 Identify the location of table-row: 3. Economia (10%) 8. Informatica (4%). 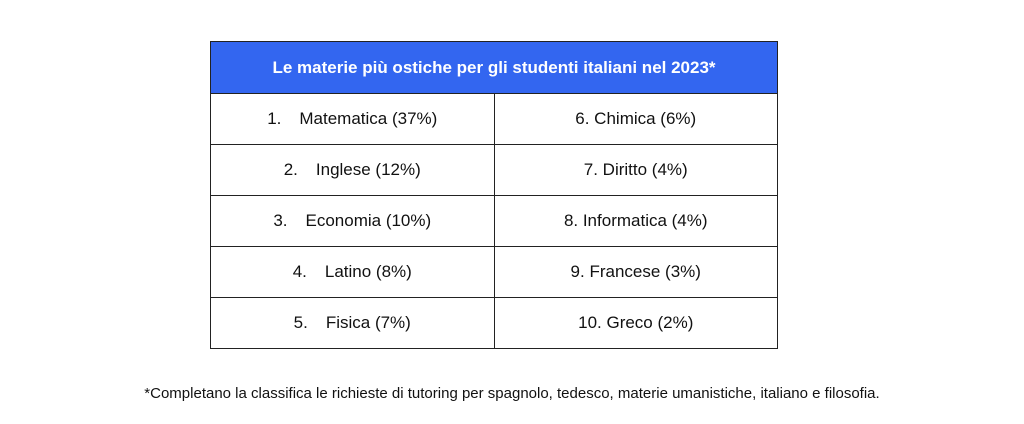
(494, 221).